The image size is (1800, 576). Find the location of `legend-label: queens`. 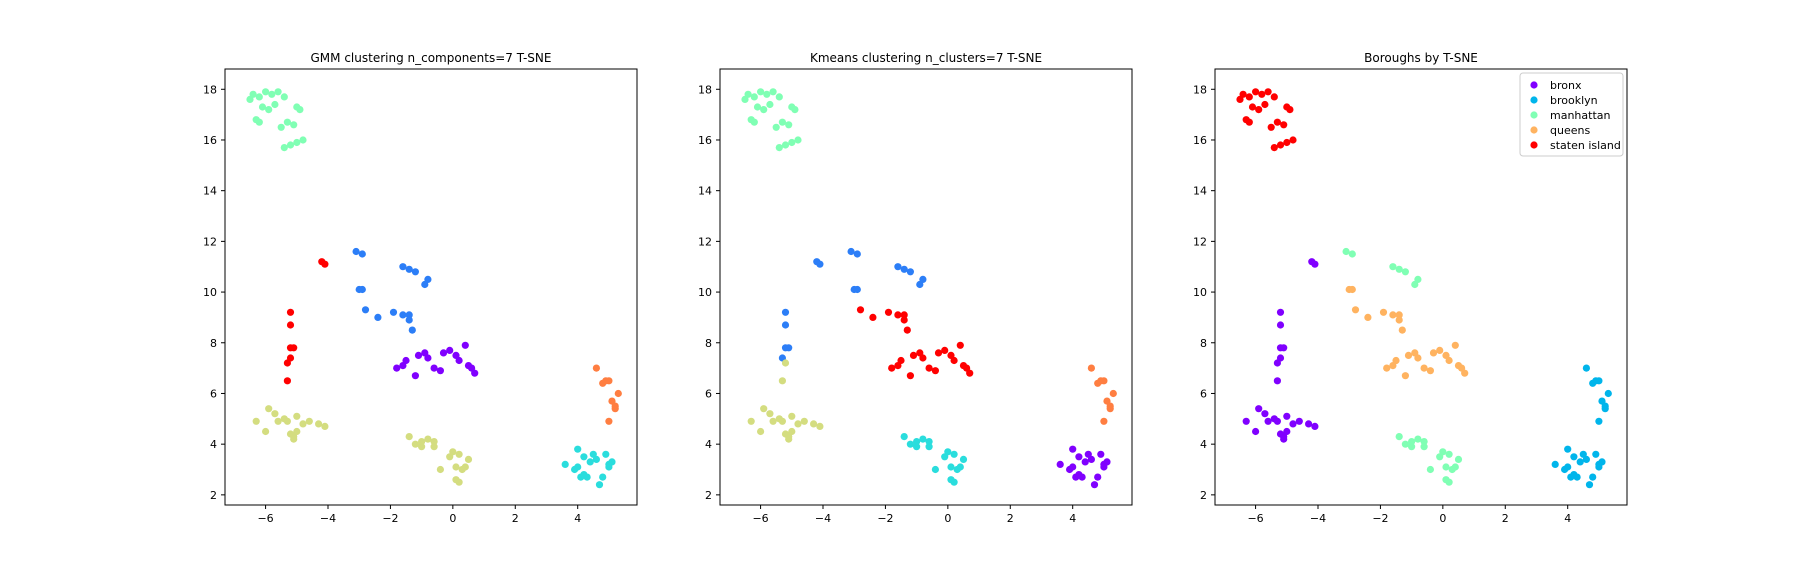

legend-label: queens is located at coordinates (1570, 130).